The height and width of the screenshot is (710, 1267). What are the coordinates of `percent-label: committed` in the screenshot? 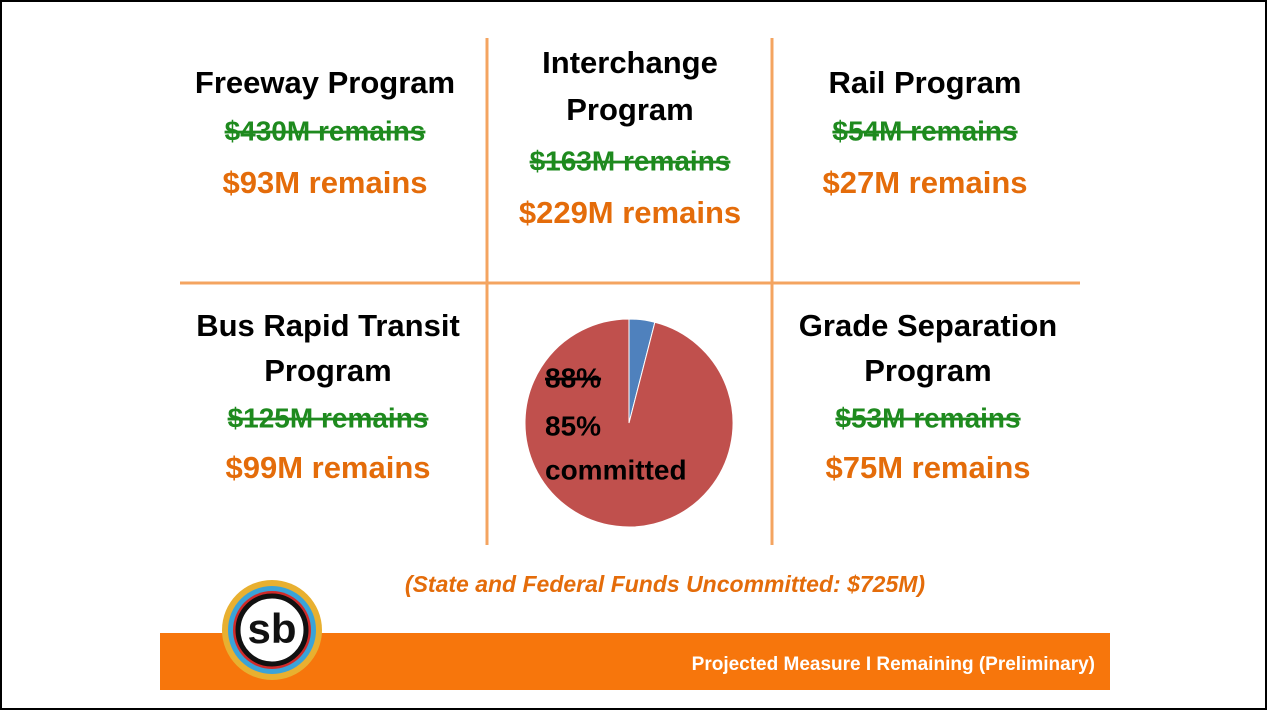 It's located at (616, 469).